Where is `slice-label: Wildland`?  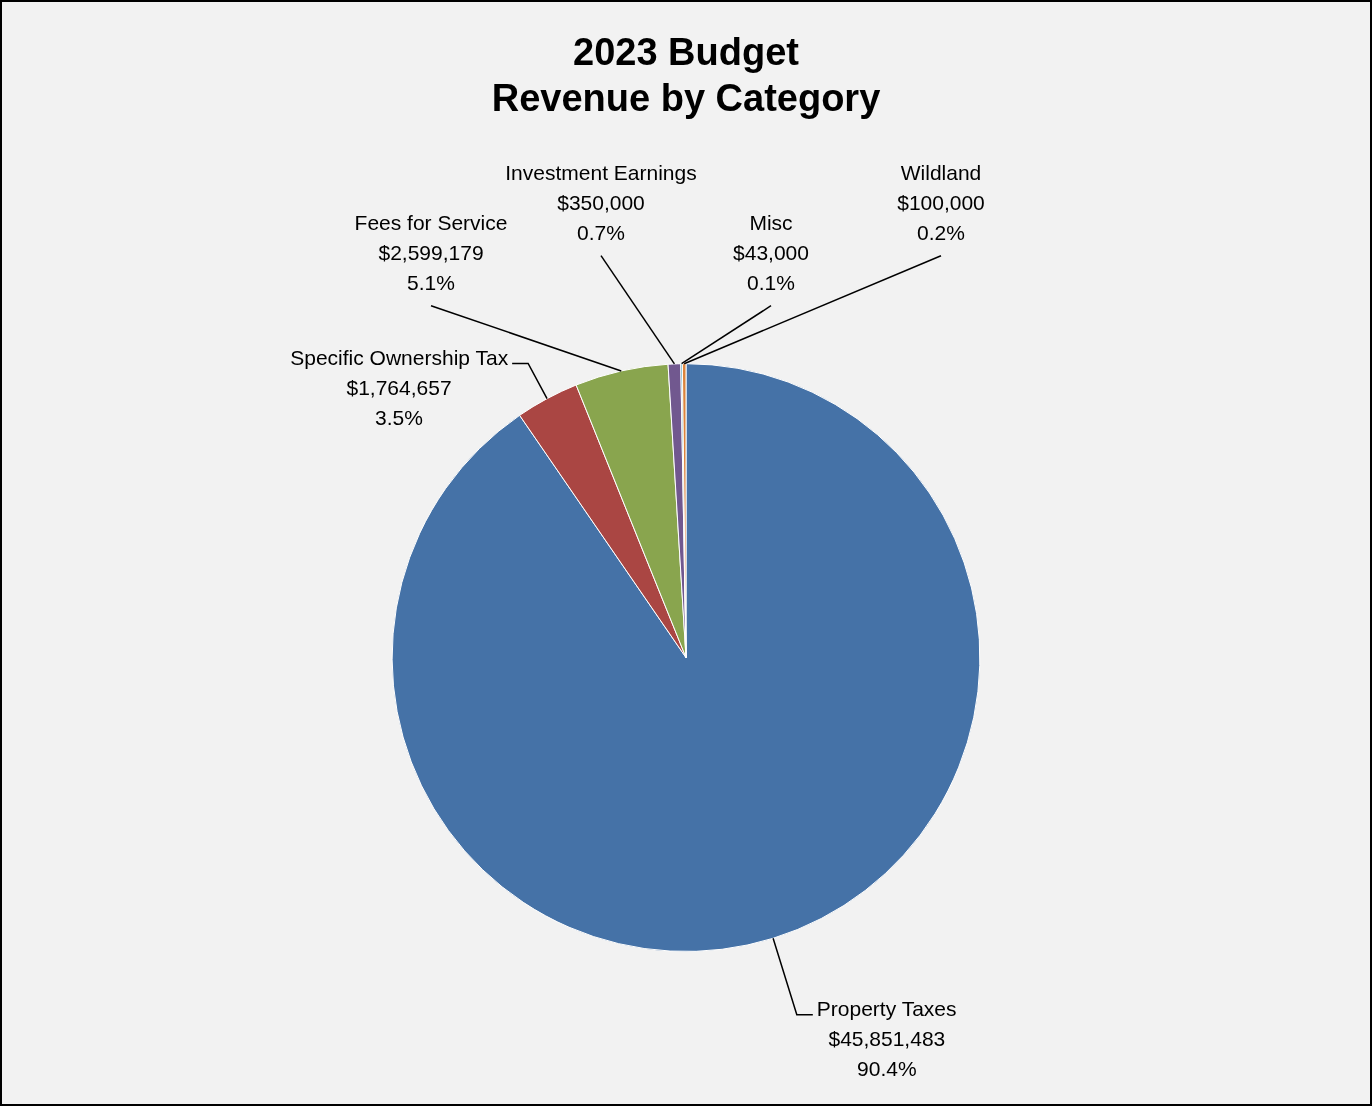
slice-label: Wildland is located at coordinates (941, 172).